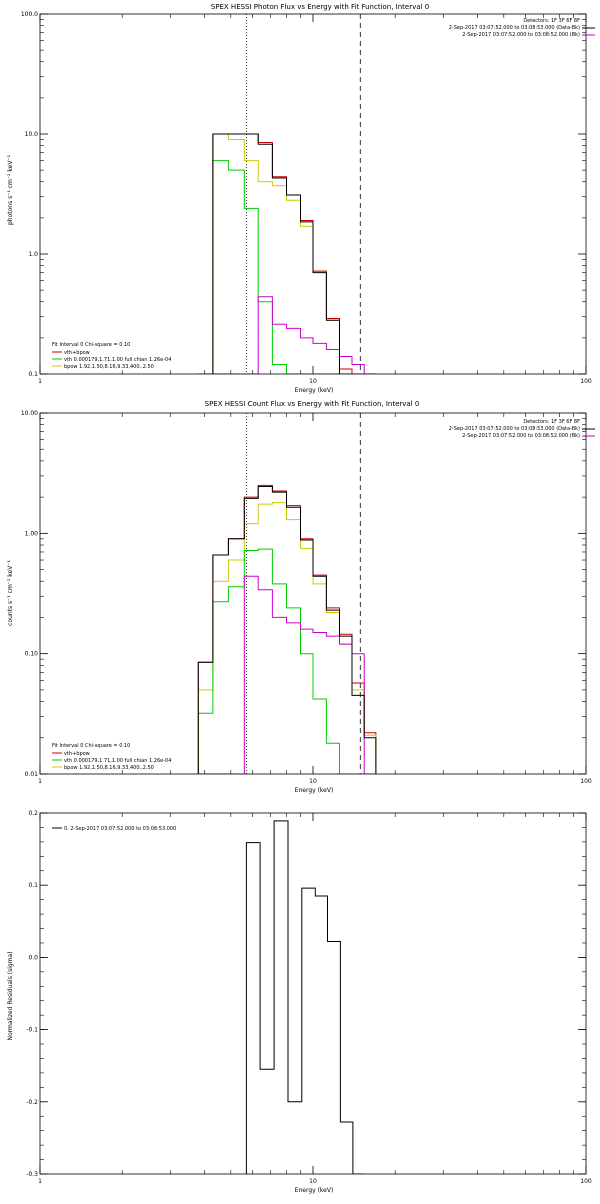  What do you see at coordinates (33, 813) in the screenshot?
I see `y-tick-label: 0.2` at bounding box center [33, 813].